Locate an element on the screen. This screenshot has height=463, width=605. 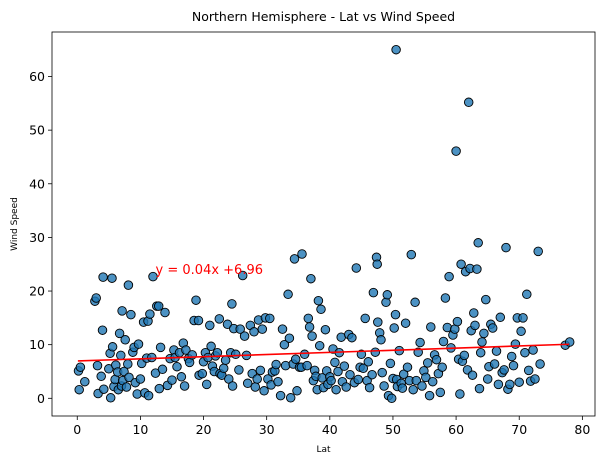
x-tick-label-40: 40 is located at coordinates (330, 429).